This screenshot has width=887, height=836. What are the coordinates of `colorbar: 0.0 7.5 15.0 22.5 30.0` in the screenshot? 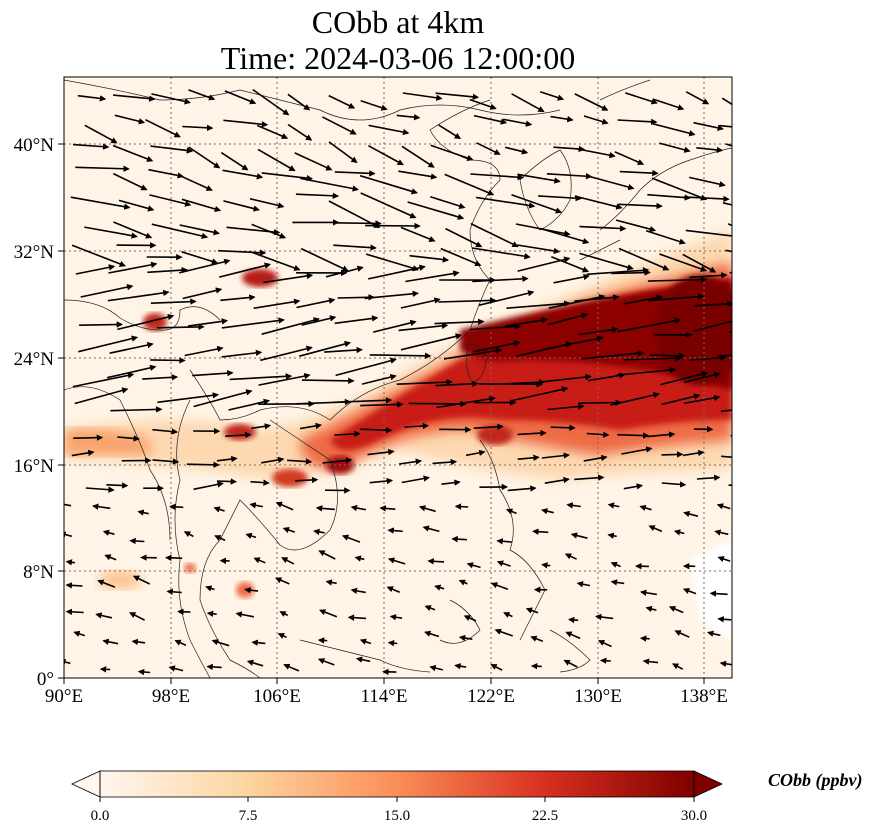 It's located at (397, 797).